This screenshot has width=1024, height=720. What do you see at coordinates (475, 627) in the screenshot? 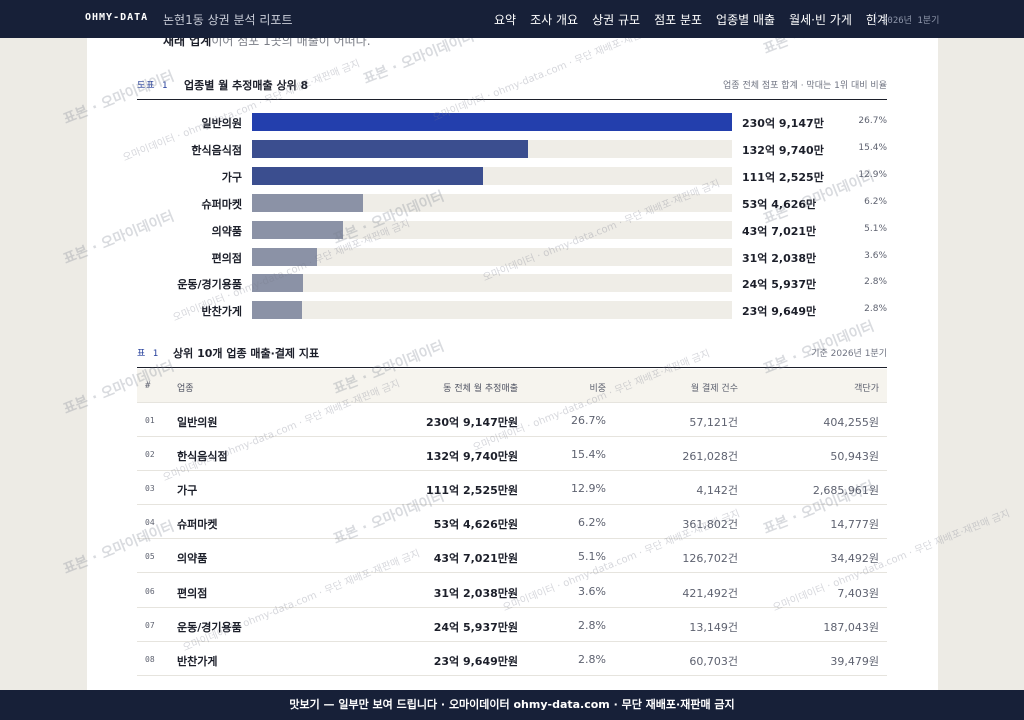
I see `cell-revenue: 24억 5,937만원` at bounding box center [475, 627].